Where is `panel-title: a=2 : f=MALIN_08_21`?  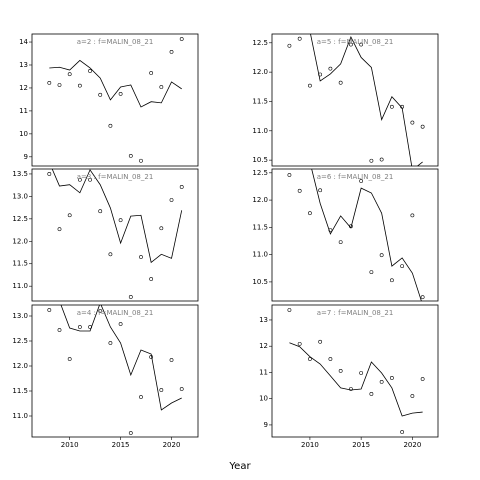
panel-title: a=2 : f=MALIN_08_21 is located at coordinates (115, 42).